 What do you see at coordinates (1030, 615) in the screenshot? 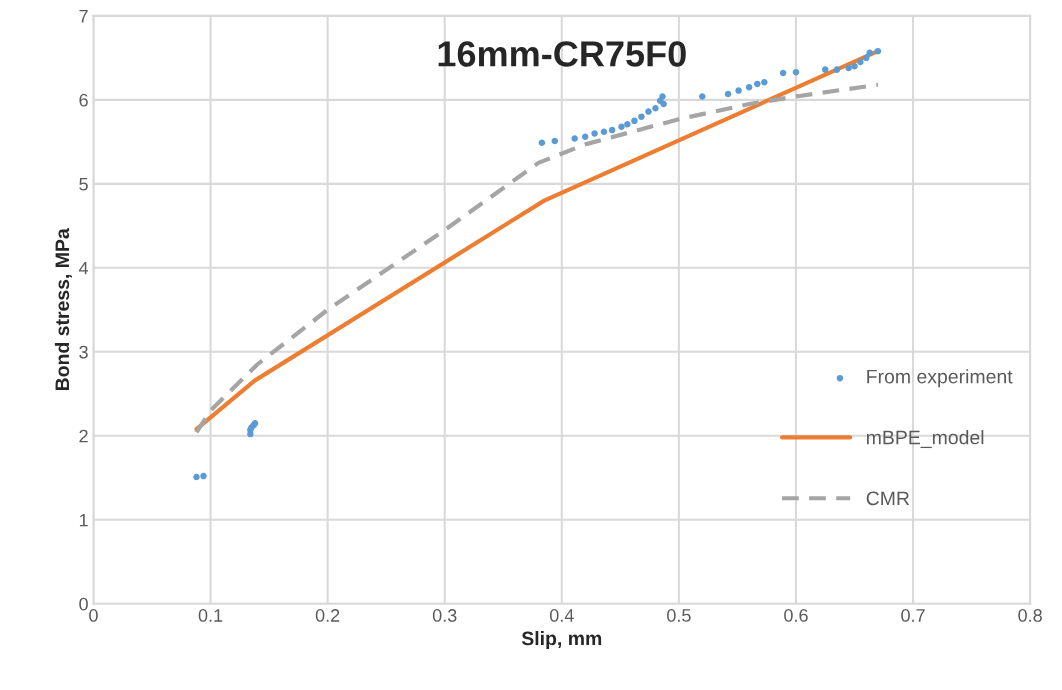
I see `x-tick-label: 0.8` at bounding box center [1030, 615].